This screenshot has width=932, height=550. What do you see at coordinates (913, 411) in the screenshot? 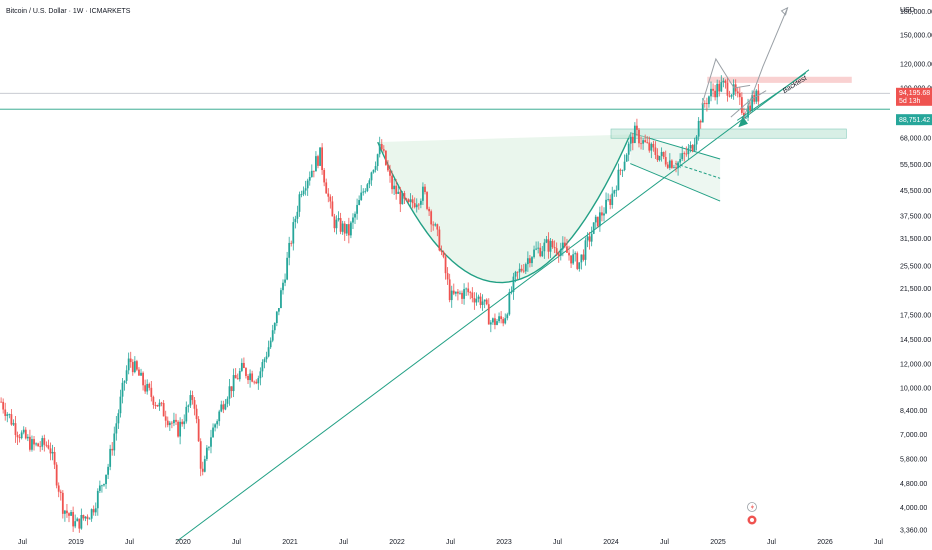
I see `y-tick-label: 8,400.00` at bounding box center [913, 411].